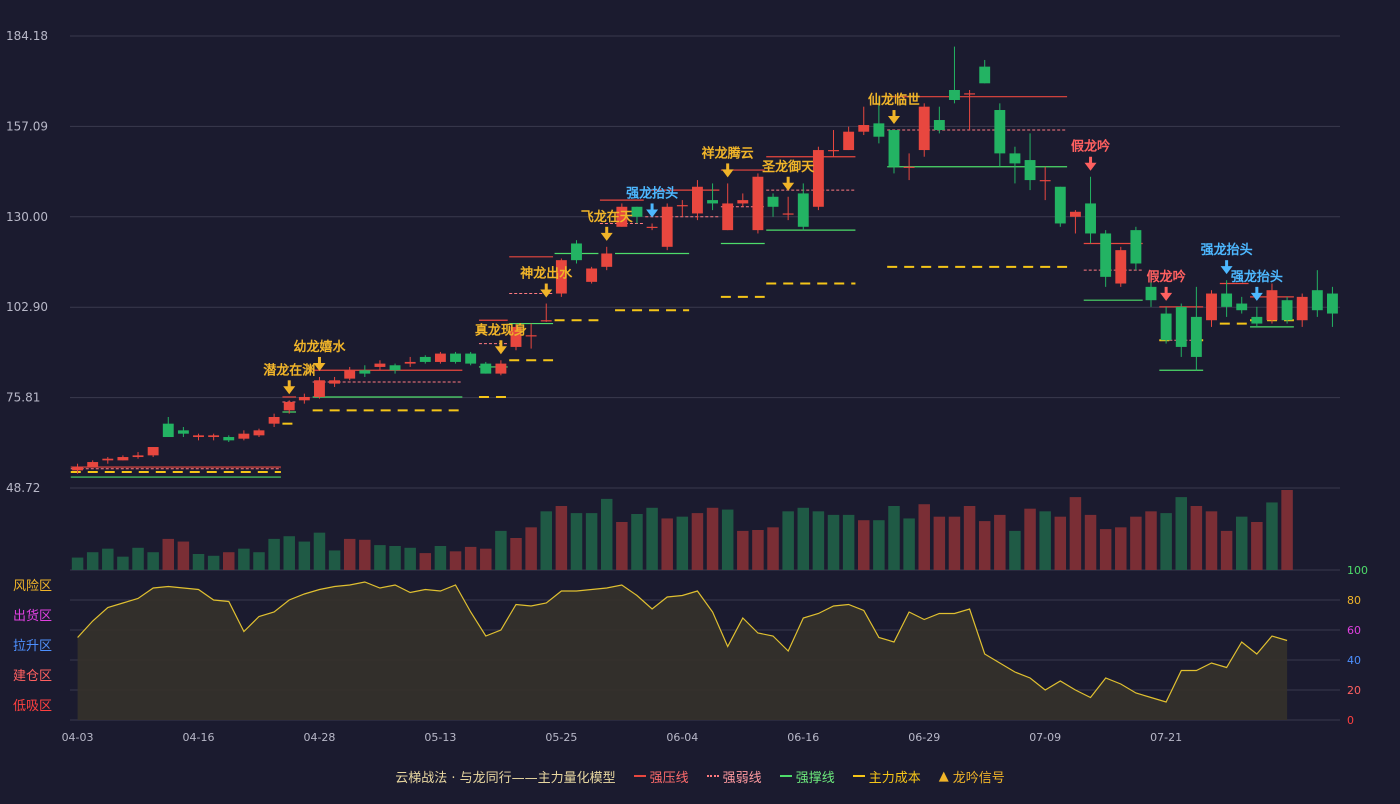 This screenshot has height=804, width=1400. I want to click on signal-label: 真龙现身, so click(501, 330).